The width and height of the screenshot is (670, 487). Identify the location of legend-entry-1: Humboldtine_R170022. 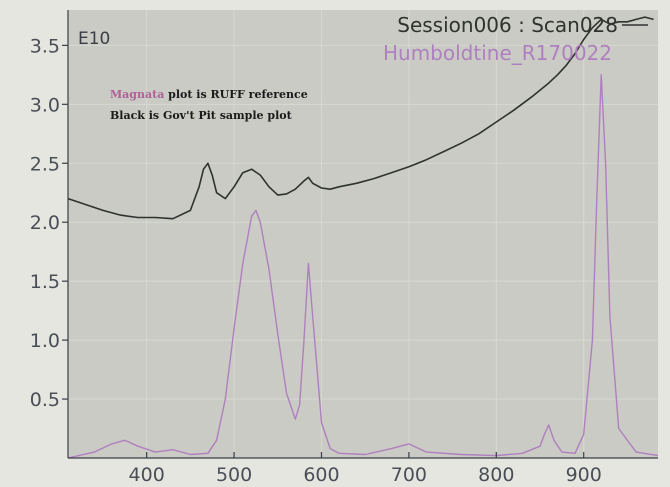
(497, 53).